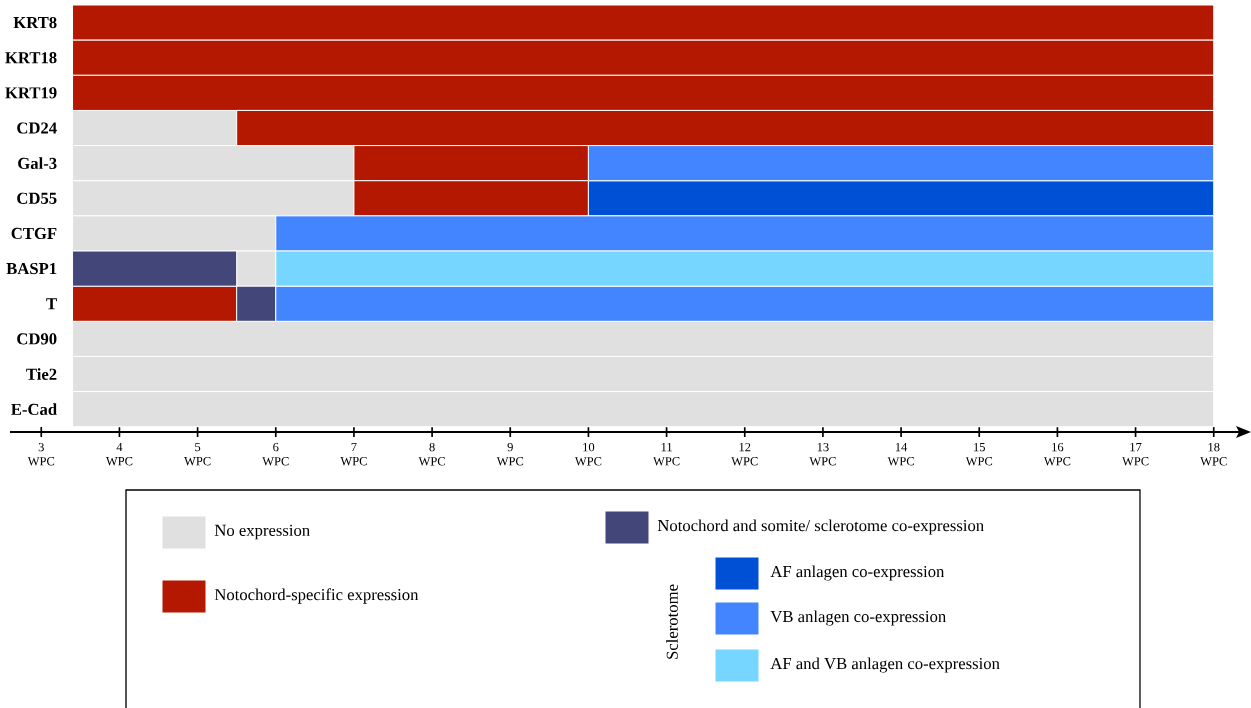 This screenshot has width=1251, height=708. What do you see at coordinates (858, 618) in the screenshot?
I see `legend-label: VB anlagen co-expression` at bounding box center [858, 618].